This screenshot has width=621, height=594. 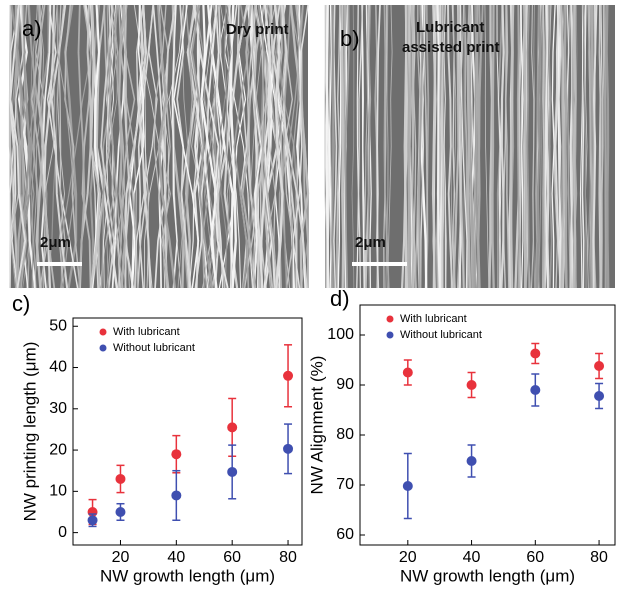 What do you see at coordinates (345, 434) in the screenshot?
I see `y-tick-label: 80` at bounding box center [345, 434].